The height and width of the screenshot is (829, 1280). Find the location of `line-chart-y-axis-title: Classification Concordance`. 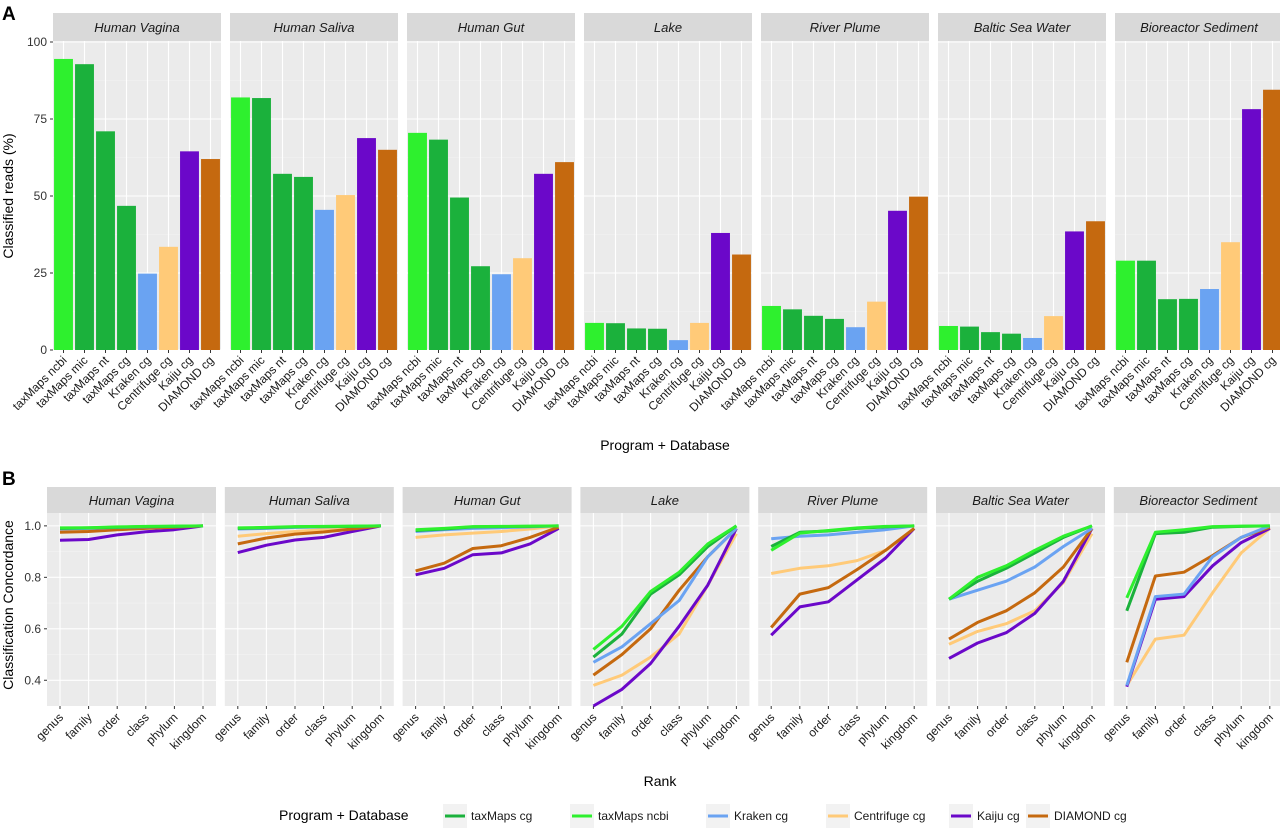

line-chart-y-axis-title: Classification Concordance is located at coordinates (8, 605).